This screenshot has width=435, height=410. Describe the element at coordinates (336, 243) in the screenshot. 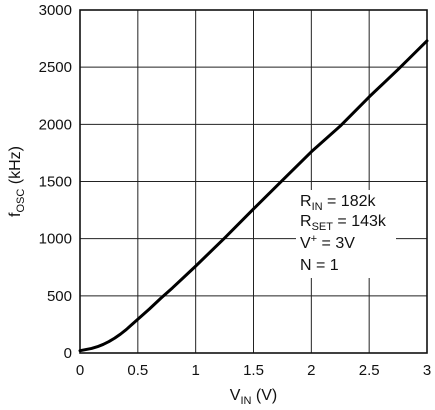

I see `annotation-vplus-value: = 3V` at that location.